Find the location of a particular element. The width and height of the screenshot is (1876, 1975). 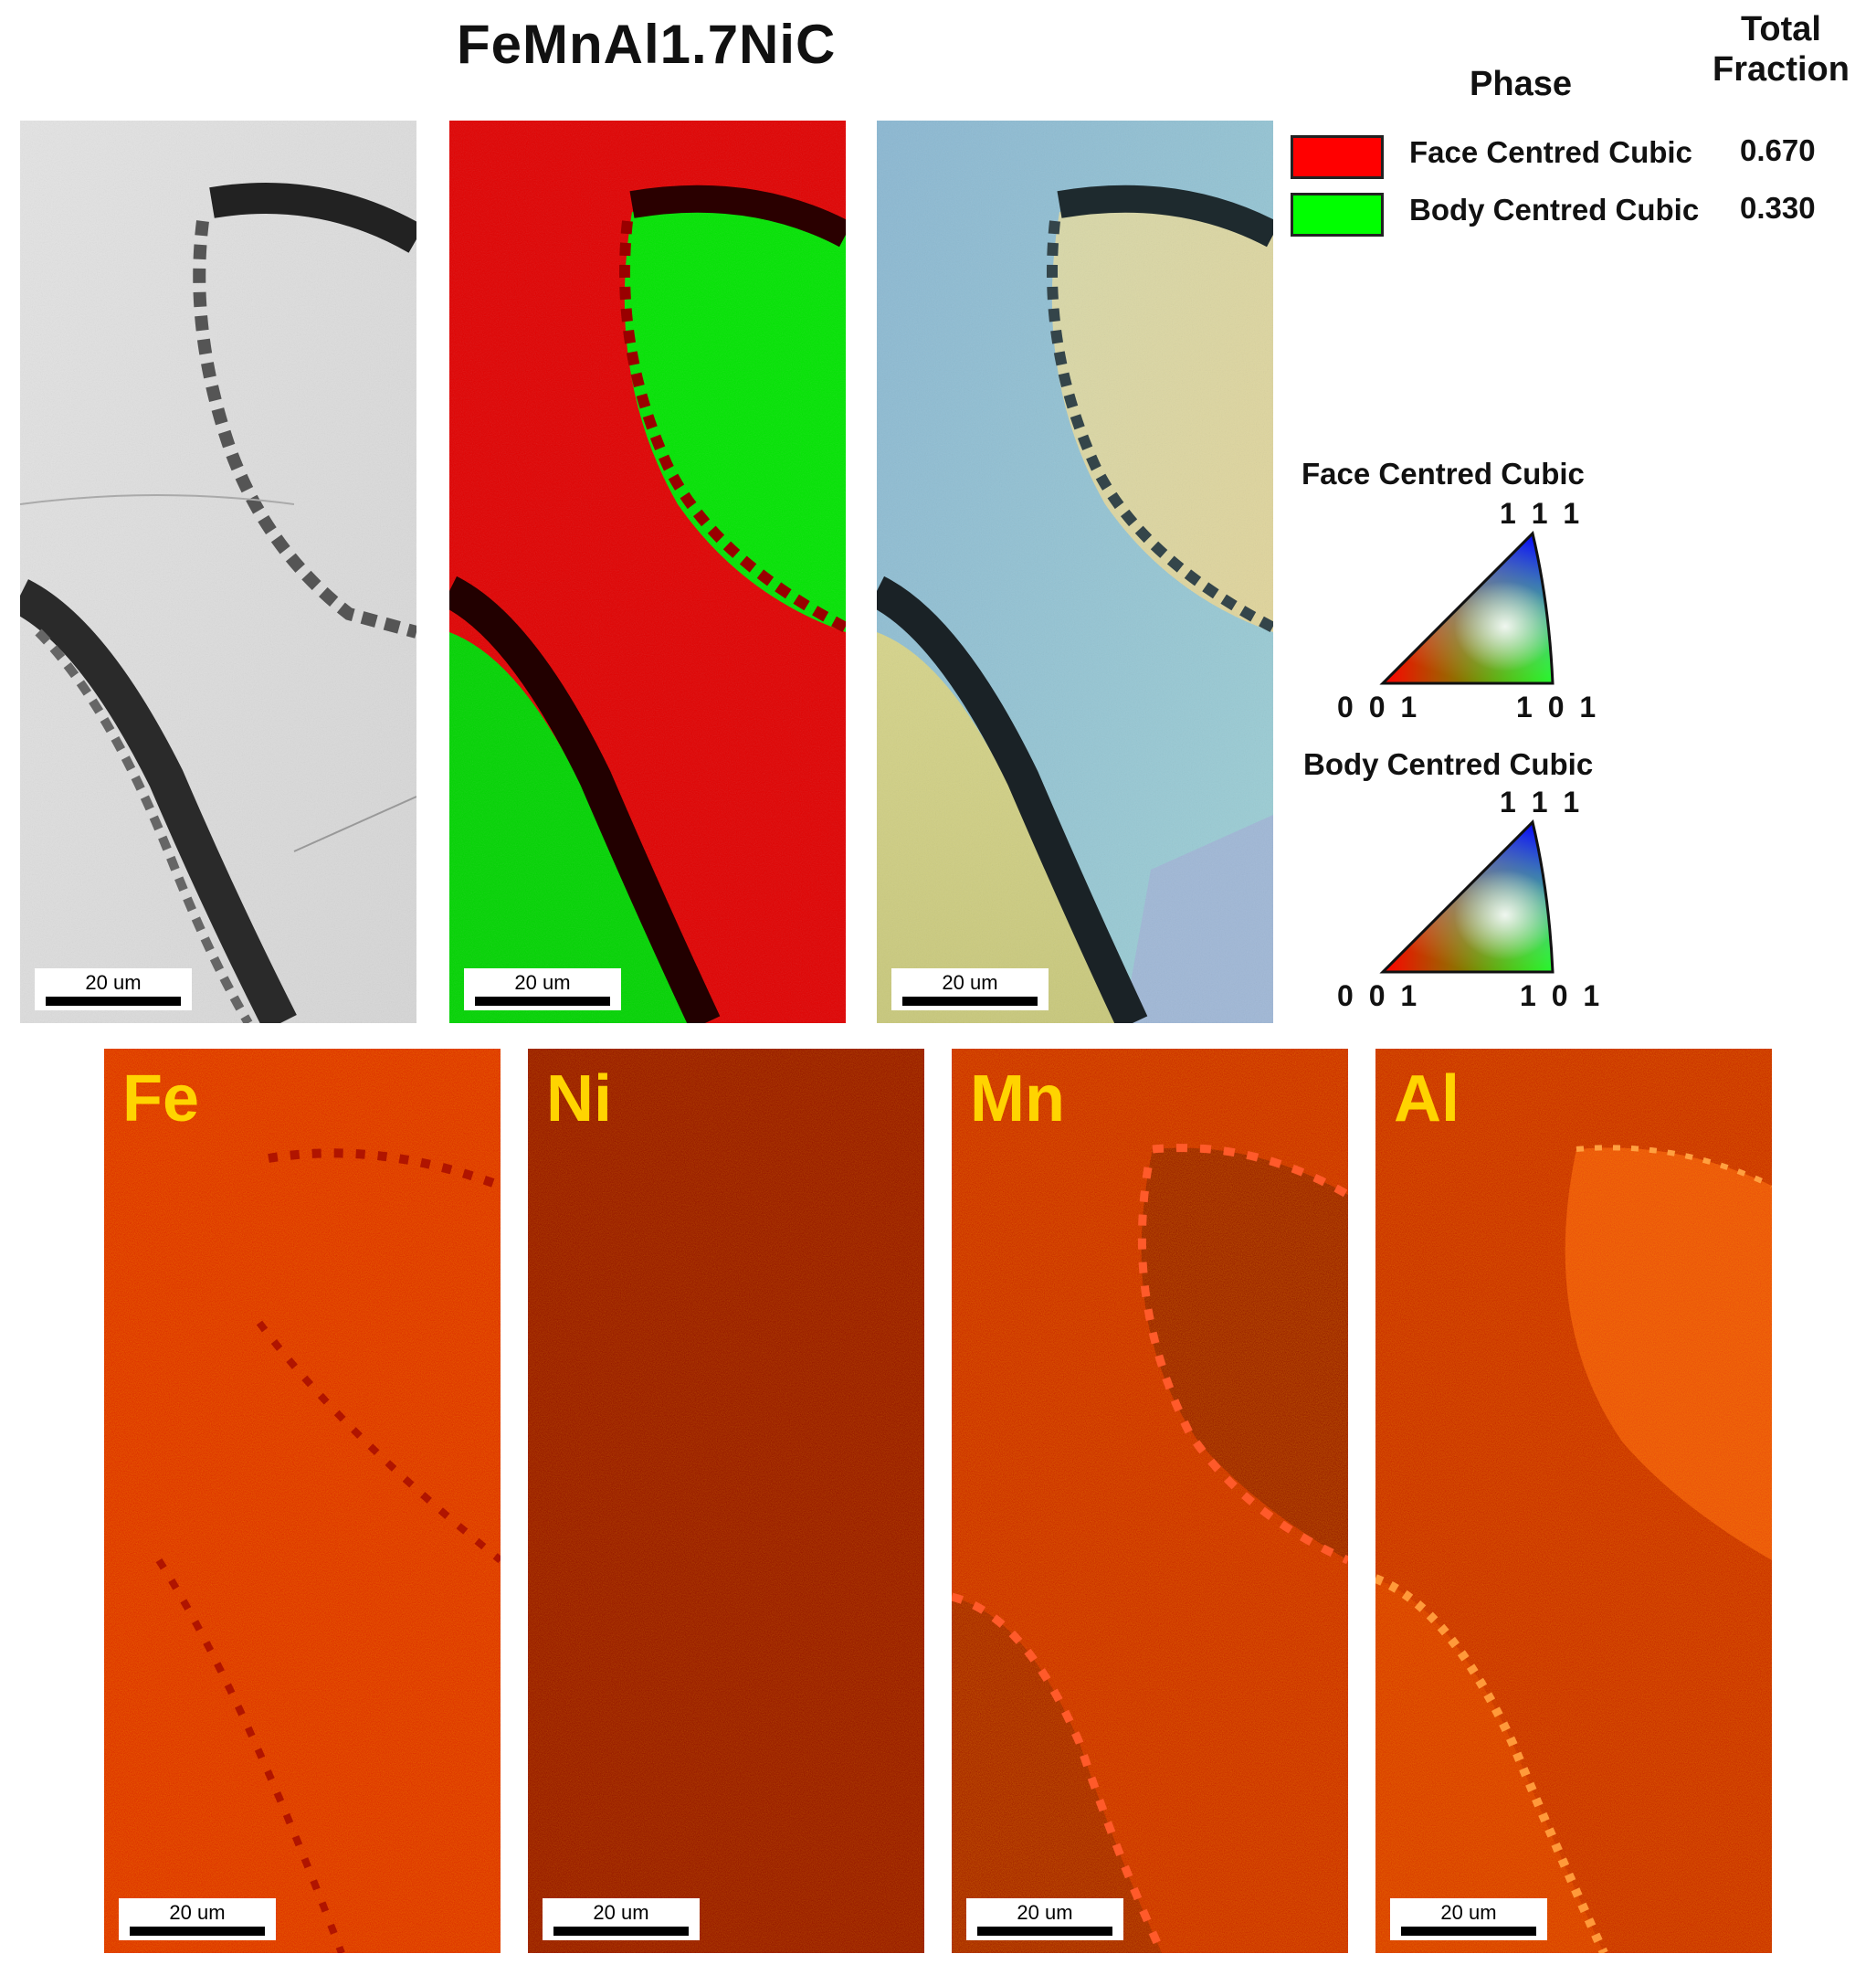

fcc-legend-label: Face Centred Cubic is located at coordinates (1550, 152).